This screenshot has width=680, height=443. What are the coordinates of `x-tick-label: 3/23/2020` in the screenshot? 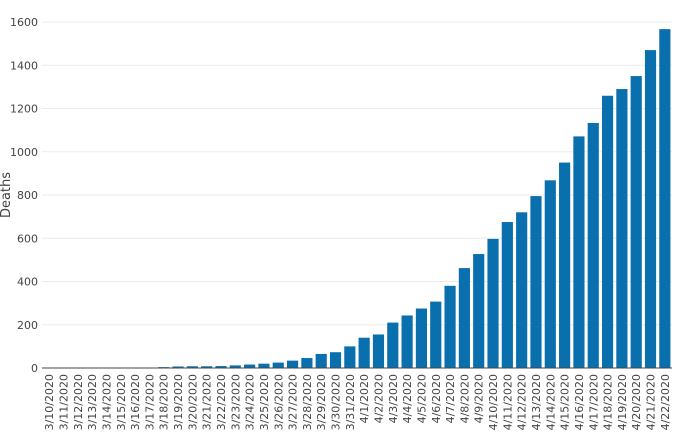 It's located at (235, 402).